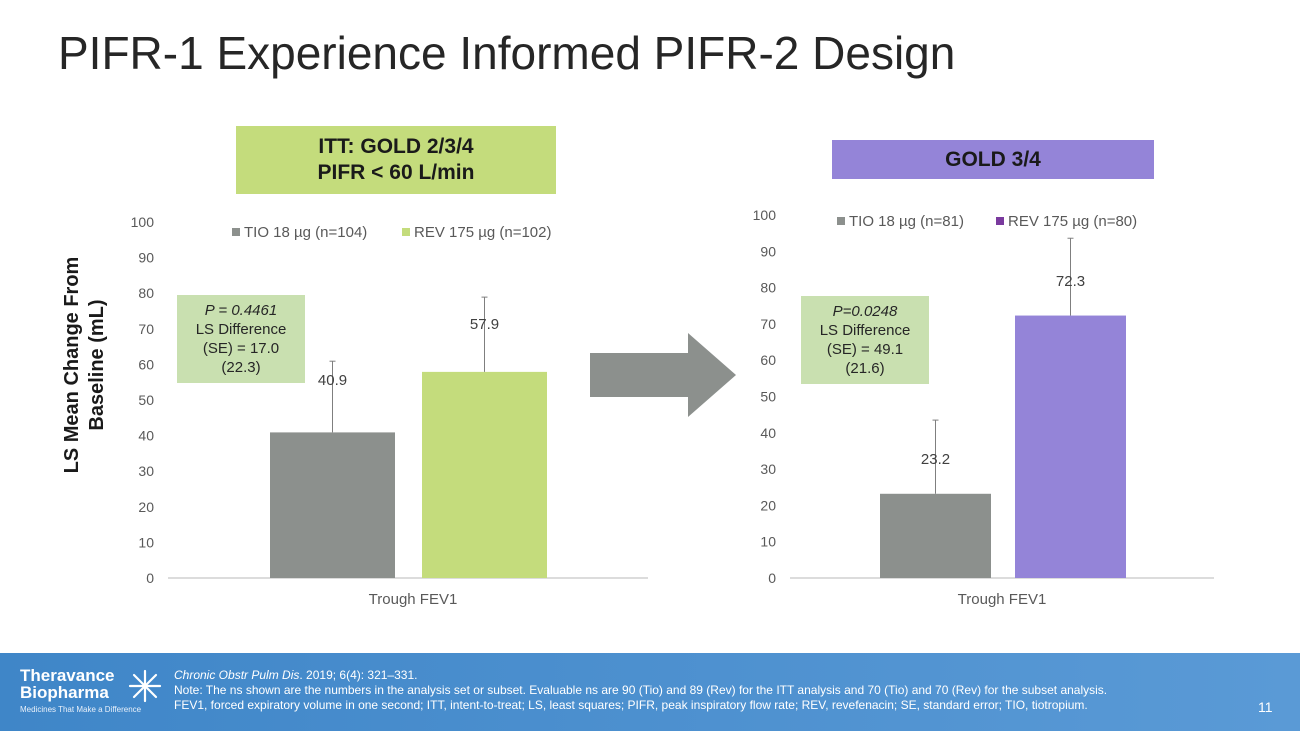 The image size is (1300, 731). What do you see at coordinates (768, 433) in the screenshot?
I see `gold-ytick-label: 40` at bounding box center [768, 433].